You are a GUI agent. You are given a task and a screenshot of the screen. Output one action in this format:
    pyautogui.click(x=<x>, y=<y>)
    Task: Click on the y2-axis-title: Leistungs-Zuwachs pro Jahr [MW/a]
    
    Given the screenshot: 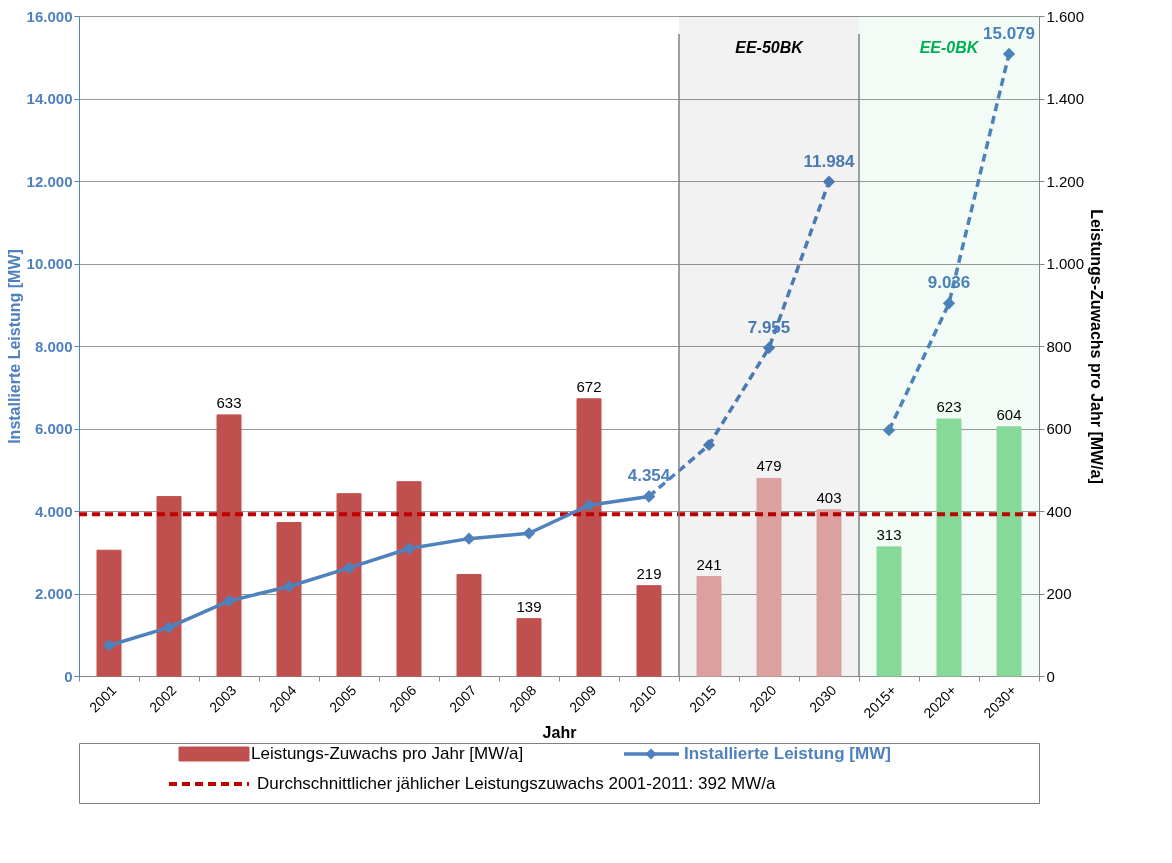 What is the action you would take?
    pyautogui.click(x=1097, y=346)
    